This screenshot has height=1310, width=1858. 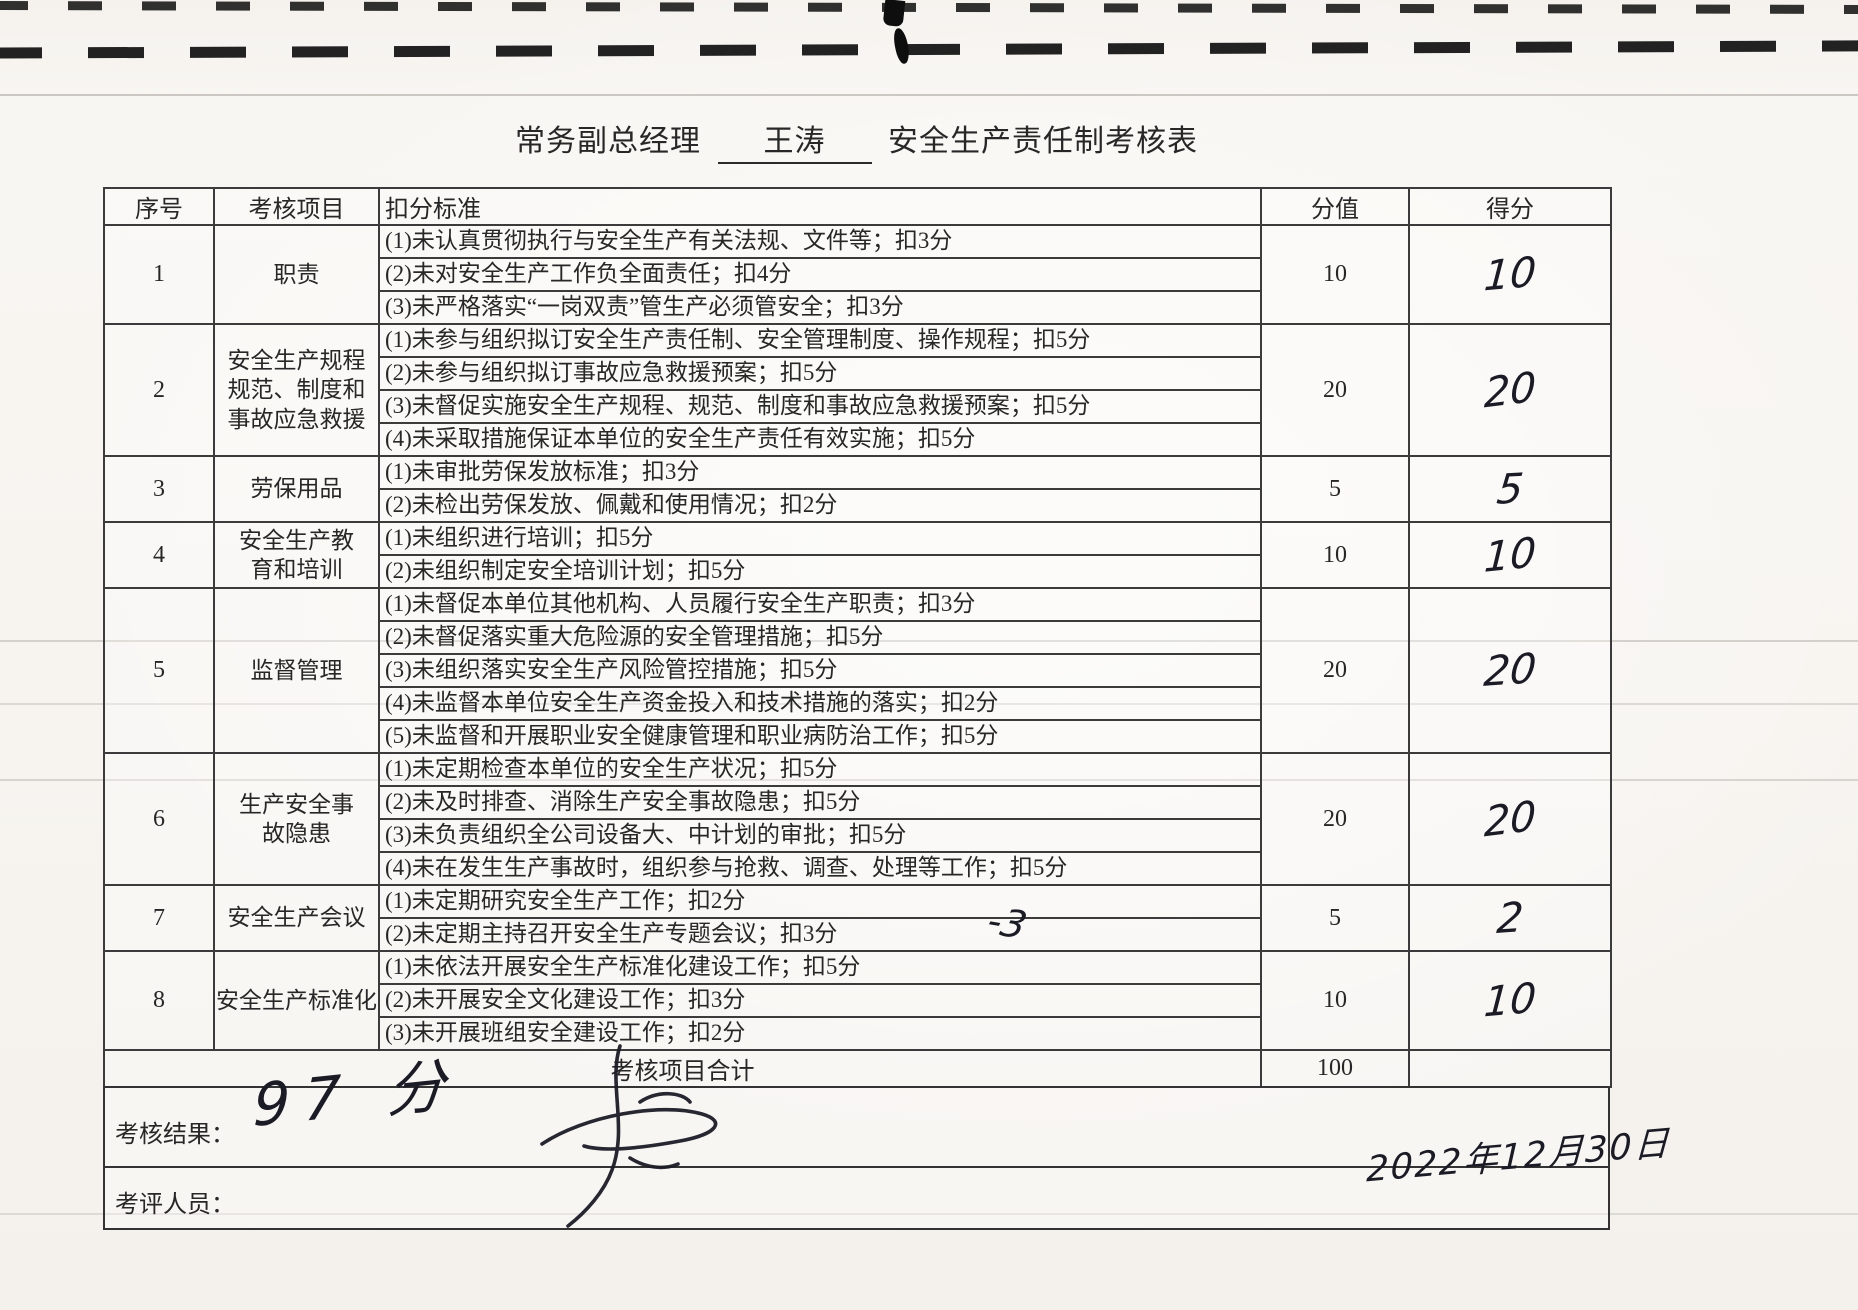 I want to click on criteria-cell: (1)未认真贯彻执行与安全生产有关法规、文件等；扣3分, so click(x=820, y=241).